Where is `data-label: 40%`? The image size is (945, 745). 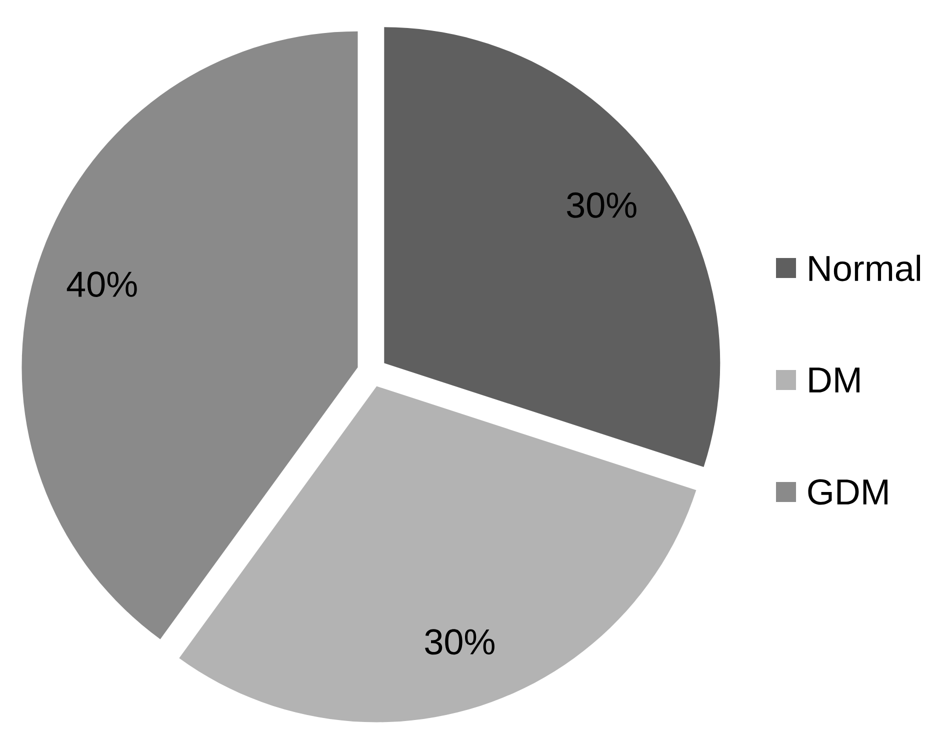 data-label: 40% is located at coordinates (101, 285).